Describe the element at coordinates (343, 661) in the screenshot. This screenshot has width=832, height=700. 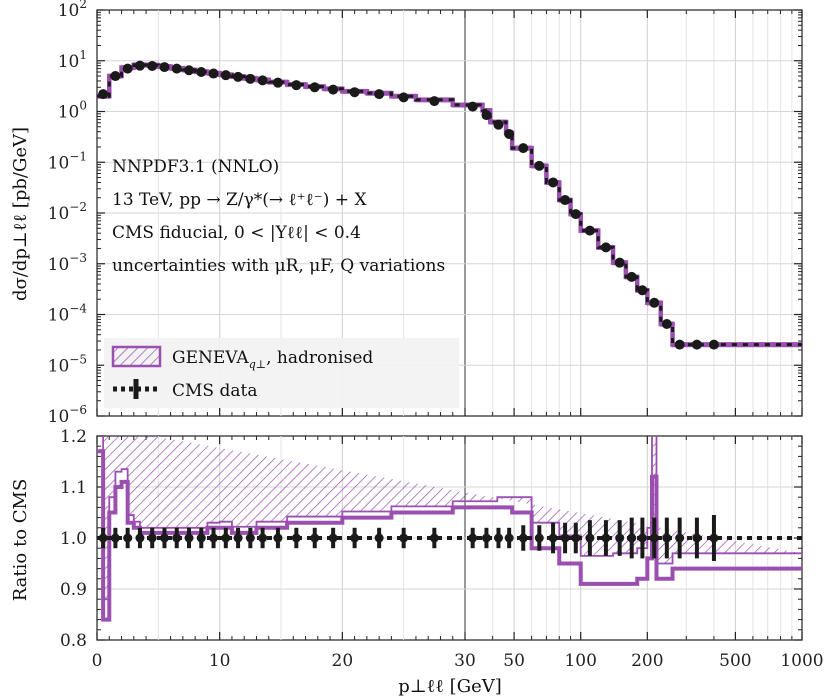
I see `x-tick-label: 20` at that location.